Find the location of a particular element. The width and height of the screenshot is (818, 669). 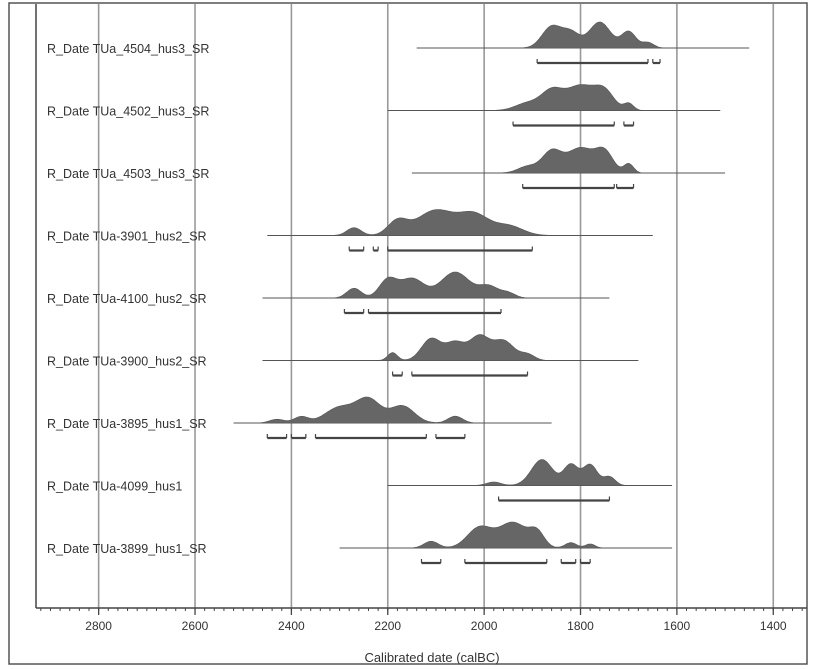

x-axis: 2800 2600 2400 2200 2000 1800 1600 1400 is located at coordinates (421, 620).